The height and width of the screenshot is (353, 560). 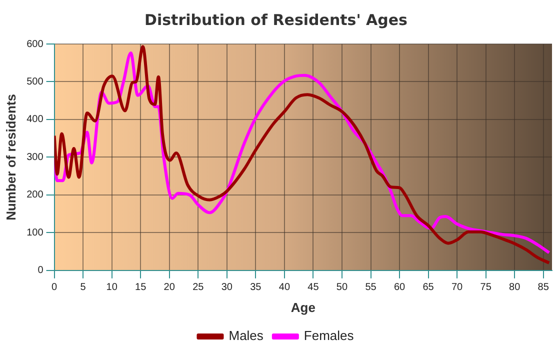 What do you see at coordinates (428, 288) in the screenshot?
I see `x-tick-label: 65` at bounding box center [428, 288].